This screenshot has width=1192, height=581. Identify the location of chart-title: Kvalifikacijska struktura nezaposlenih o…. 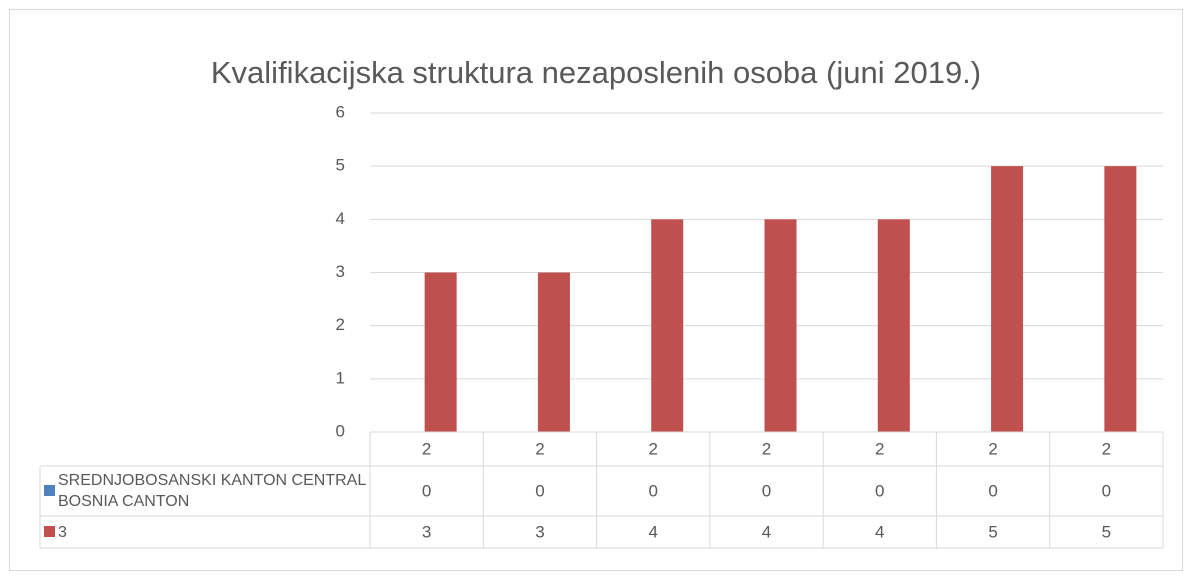
(596, 72).